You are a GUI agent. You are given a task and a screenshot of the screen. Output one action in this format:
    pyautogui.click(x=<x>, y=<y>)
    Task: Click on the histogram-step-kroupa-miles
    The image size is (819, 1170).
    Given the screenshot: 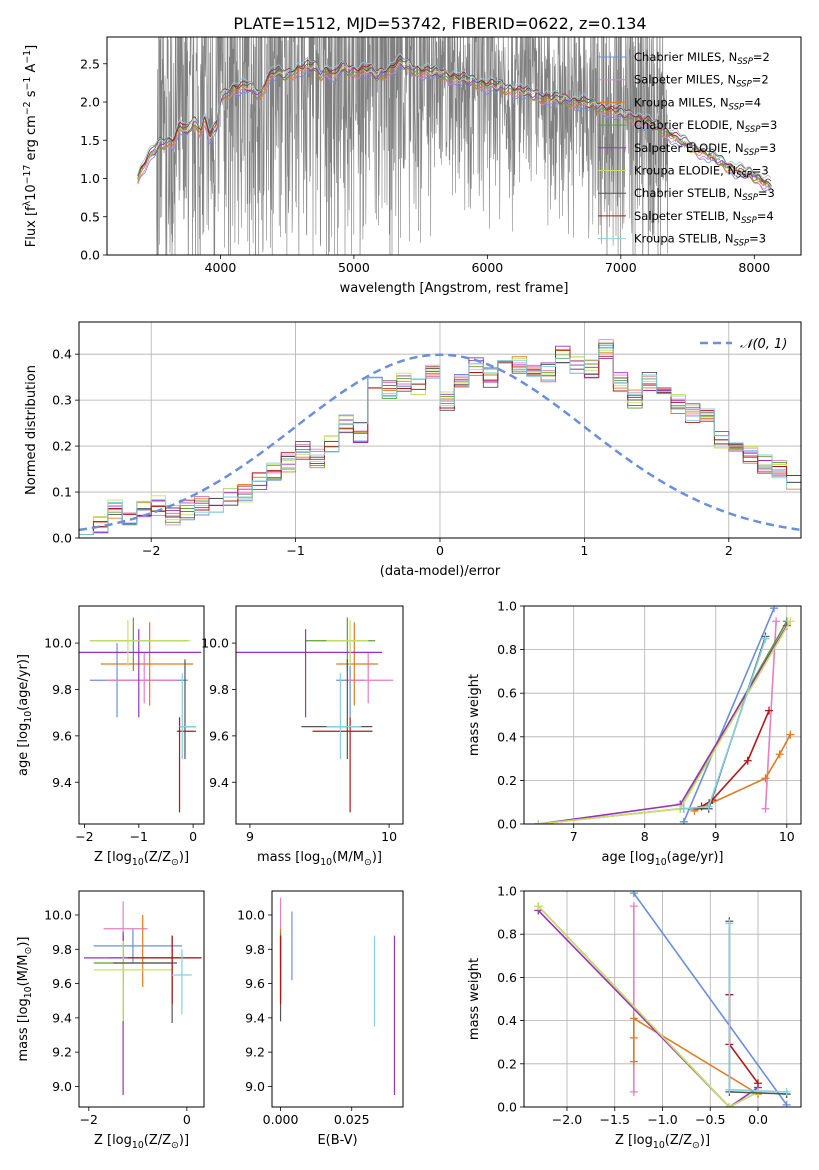 What is the action you would take?
    pyautogui.click(x=440, y=442)
    